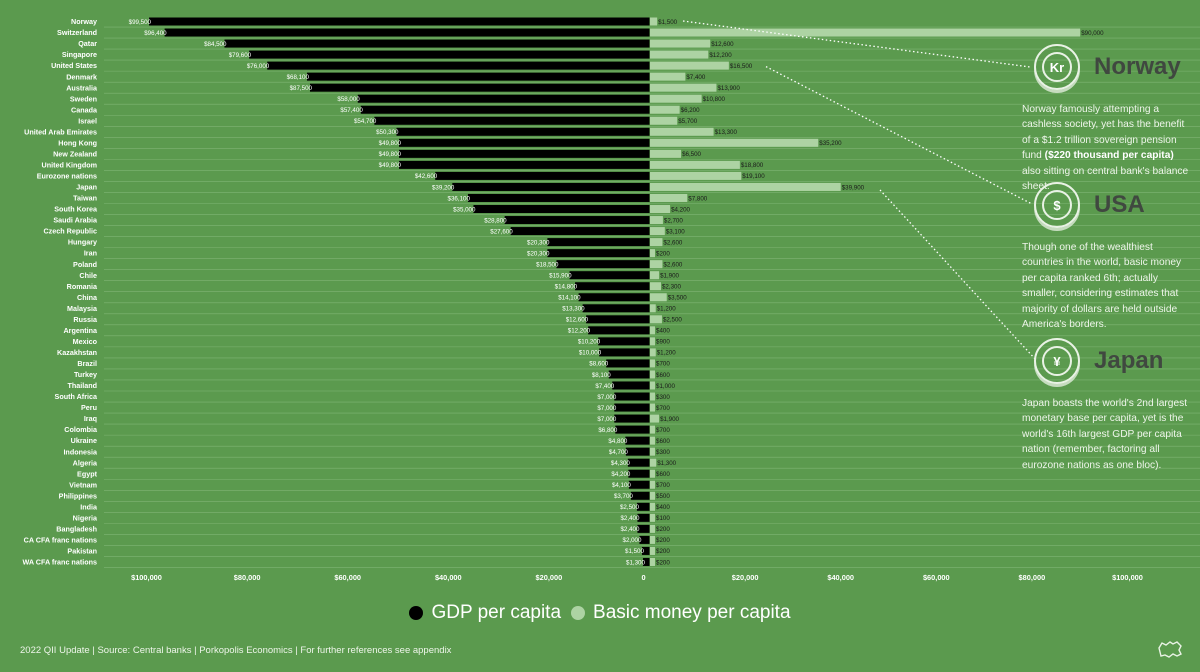  Describe the element at coordinates (1127, 577) in the screenshot. I see `x-tick-label: $100,000` at that location.